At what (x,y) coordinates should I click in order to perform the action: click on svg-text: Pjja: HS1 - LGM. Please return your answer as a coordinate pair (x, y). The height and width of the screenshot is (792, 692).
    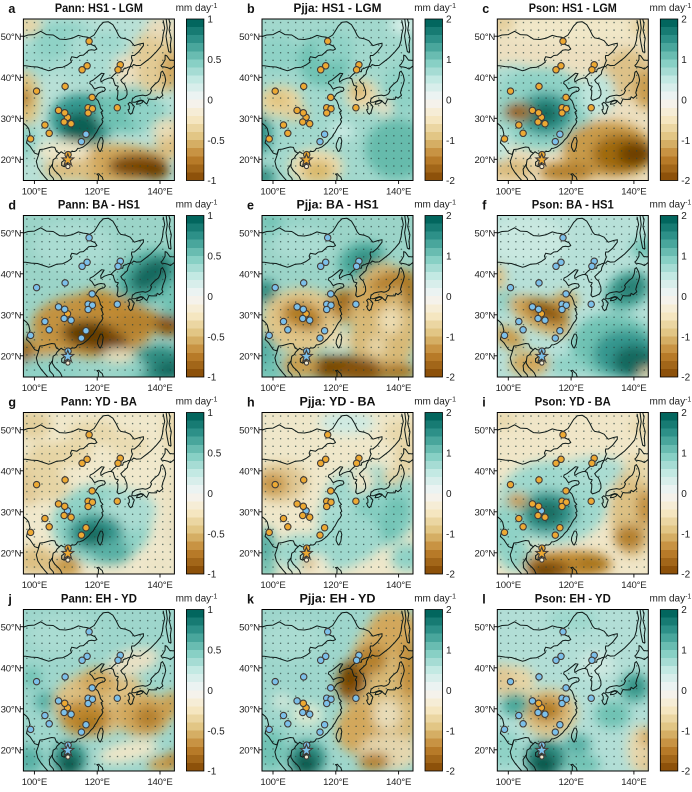
    Looking at the image, I should click on (338, 8).